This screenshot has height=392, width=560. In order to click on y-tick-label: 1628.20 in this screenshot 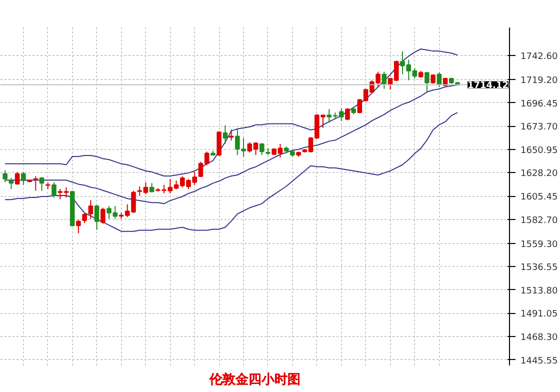, I will do `click(539, 174)`.